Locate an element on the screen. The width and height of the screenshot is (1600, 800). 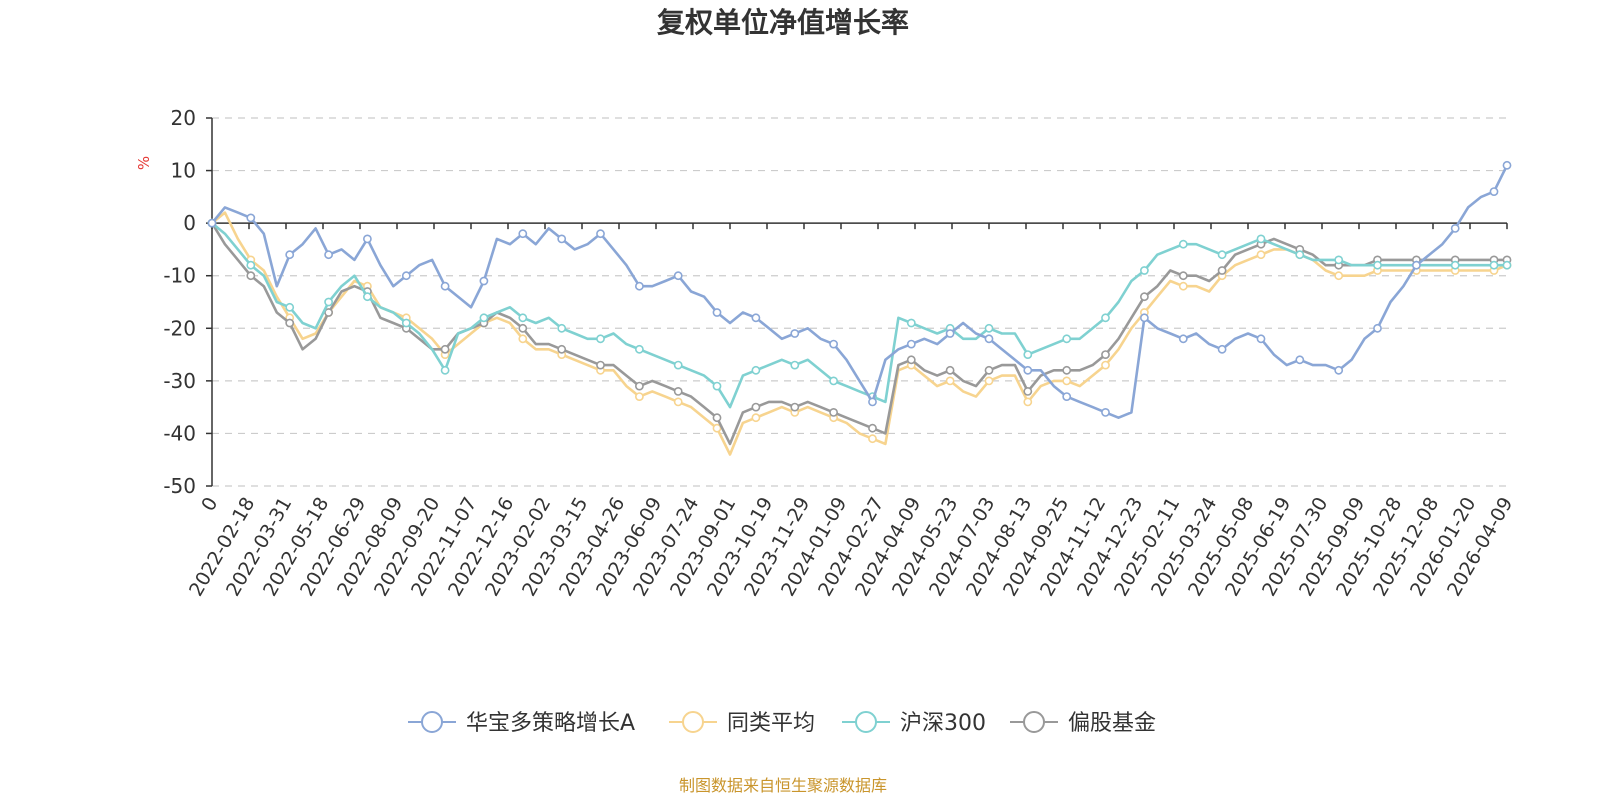
legend-item-0: 华宝多策略增长A is located at coordinates (521, 723).